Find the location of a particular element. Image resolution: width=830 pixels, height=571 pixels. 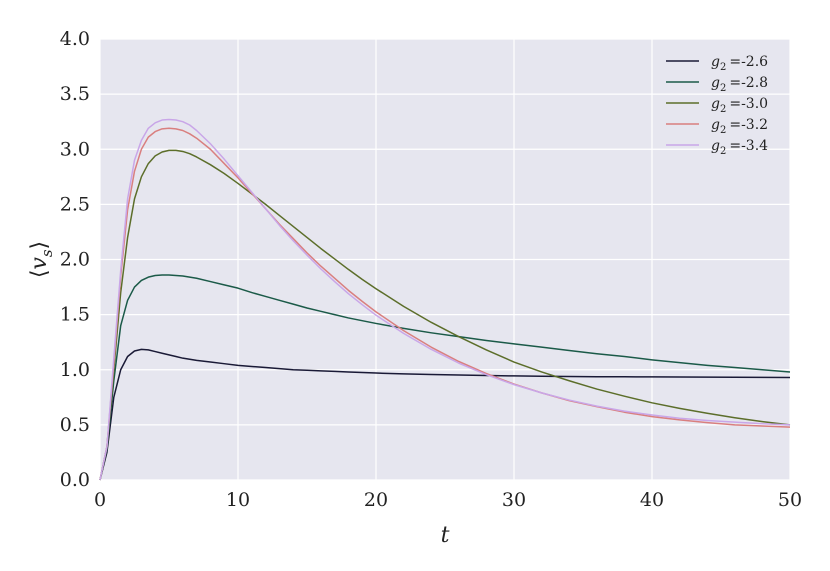

y-tick-label: 2.5 is located at coordinates (75, 204).